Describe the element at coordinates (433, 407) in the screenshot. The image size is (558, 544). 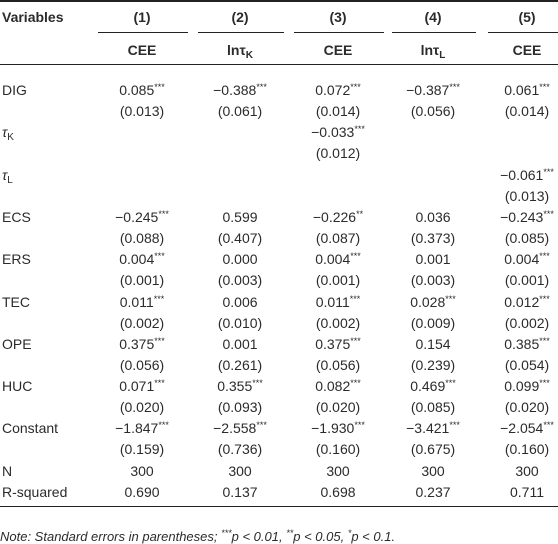
I see `standard-error: (0.085)` at that location.